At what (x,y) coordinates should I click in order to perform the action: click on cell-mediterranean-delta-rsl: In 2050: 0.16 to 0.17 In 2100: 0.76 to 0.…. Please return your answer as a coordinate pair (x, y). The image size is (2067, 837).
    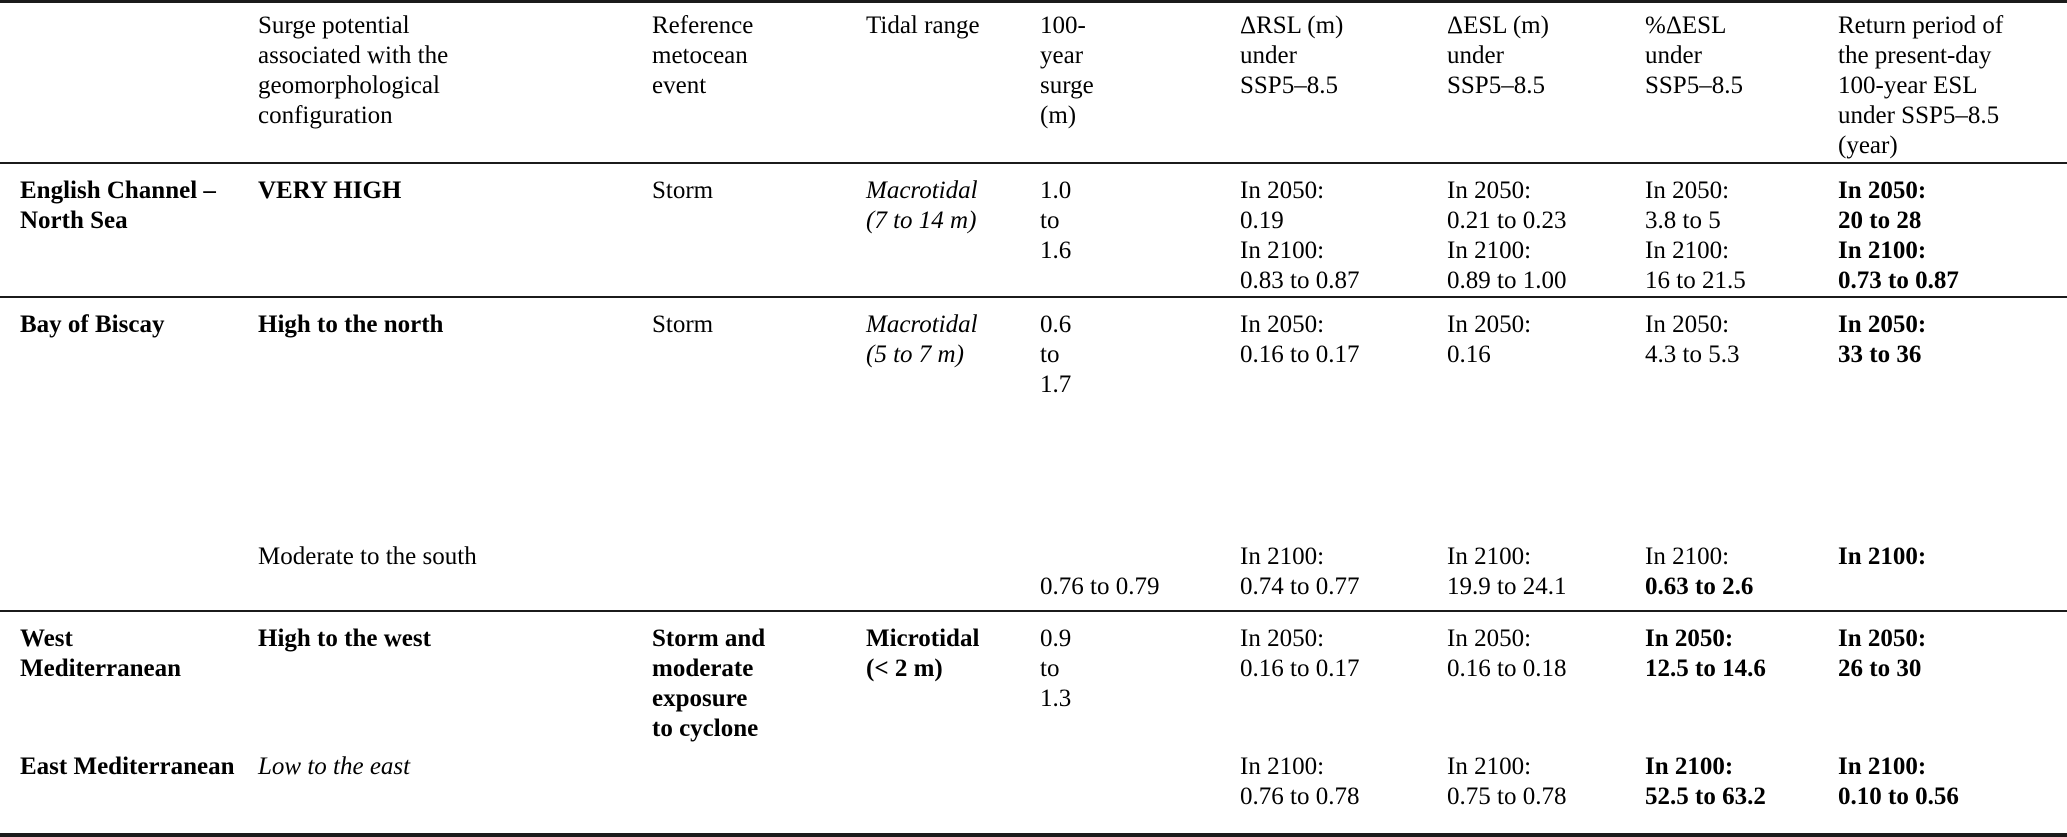
    Looking at the image, I should click on (1343, 722).